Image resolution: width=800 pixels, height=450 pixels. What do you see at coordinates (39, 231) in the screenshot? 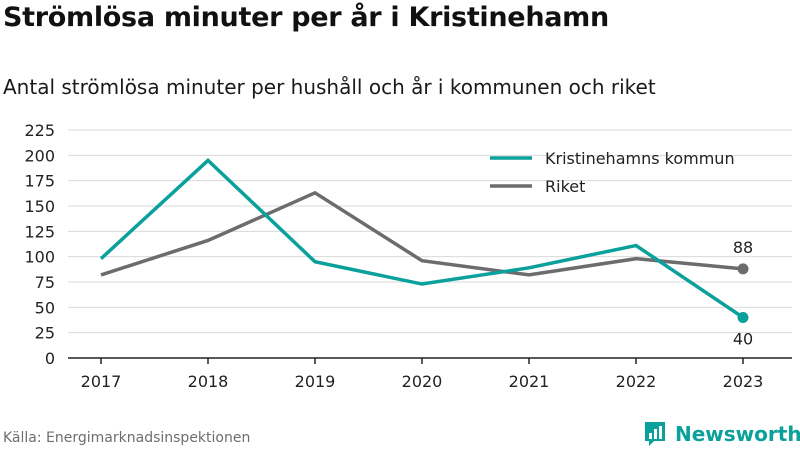
I see `y-tick-label: 125` at bounding box center [39, 231].